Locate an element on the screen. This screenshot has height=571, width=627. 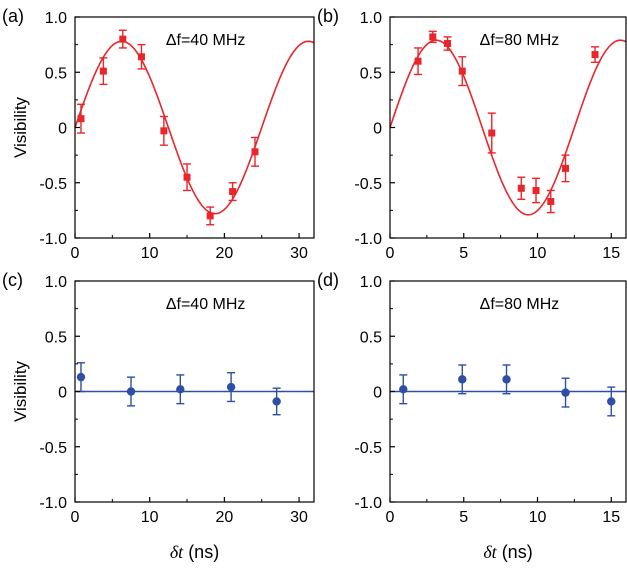
panel-c-ytick-label-1: -0.5 is located at coordinates (53, 448).